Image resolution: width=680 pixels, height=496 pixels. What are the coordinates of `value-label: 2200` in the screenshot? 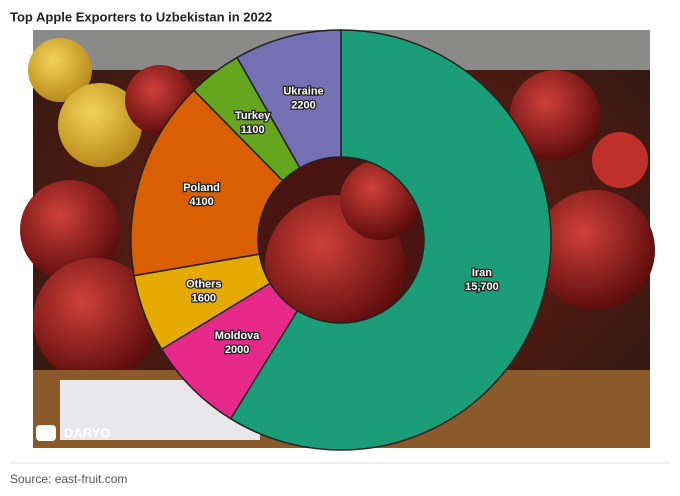 It's located at (303, 105).